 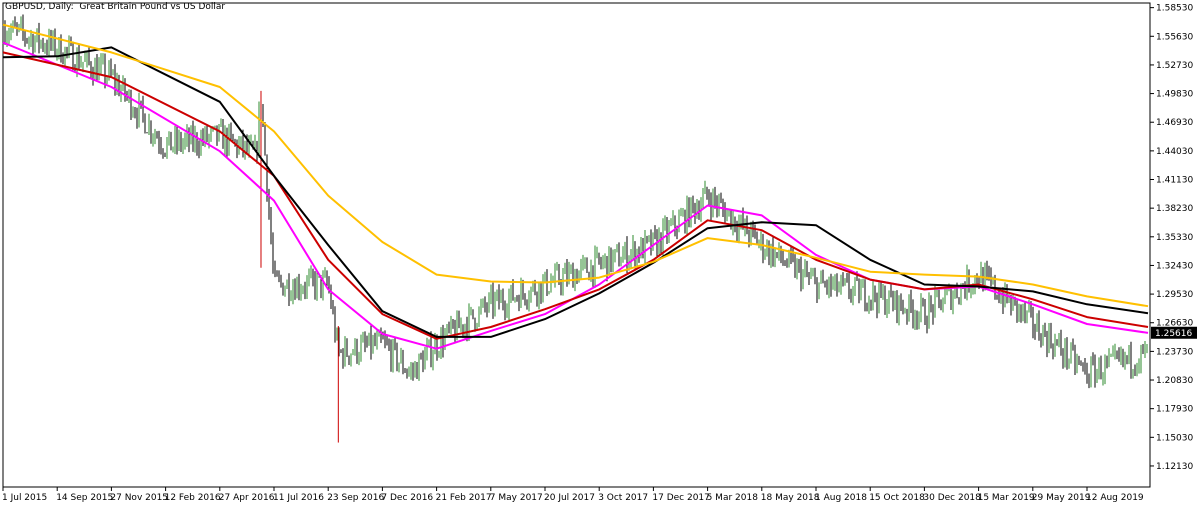 I want to click on current-price-marker, so click(x=1174, y=332).